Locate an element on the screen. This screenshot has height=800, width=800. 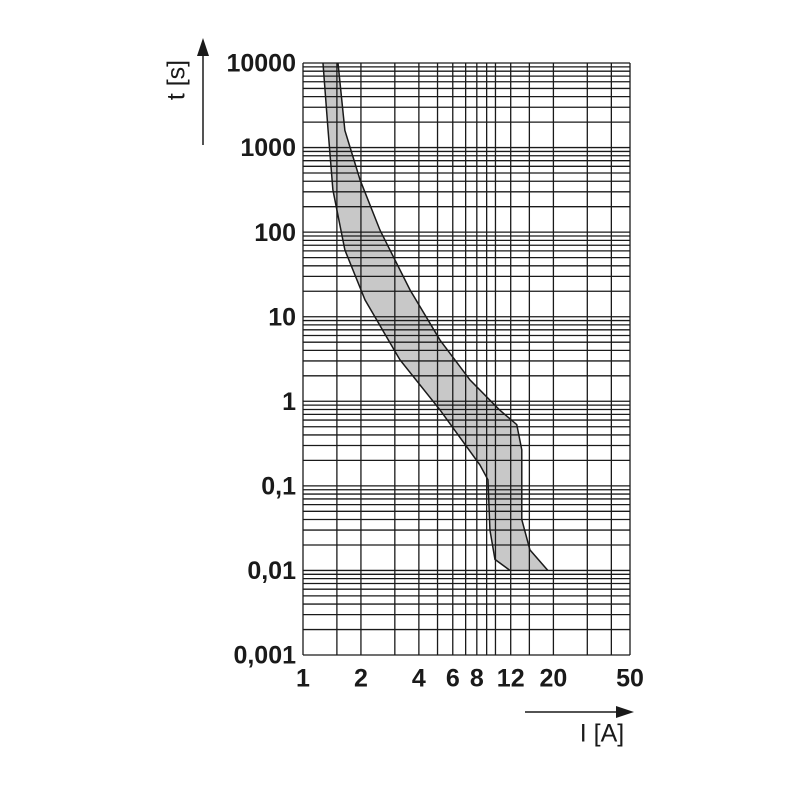
x-tick-label: 4 is located at coordinates (419, 679).